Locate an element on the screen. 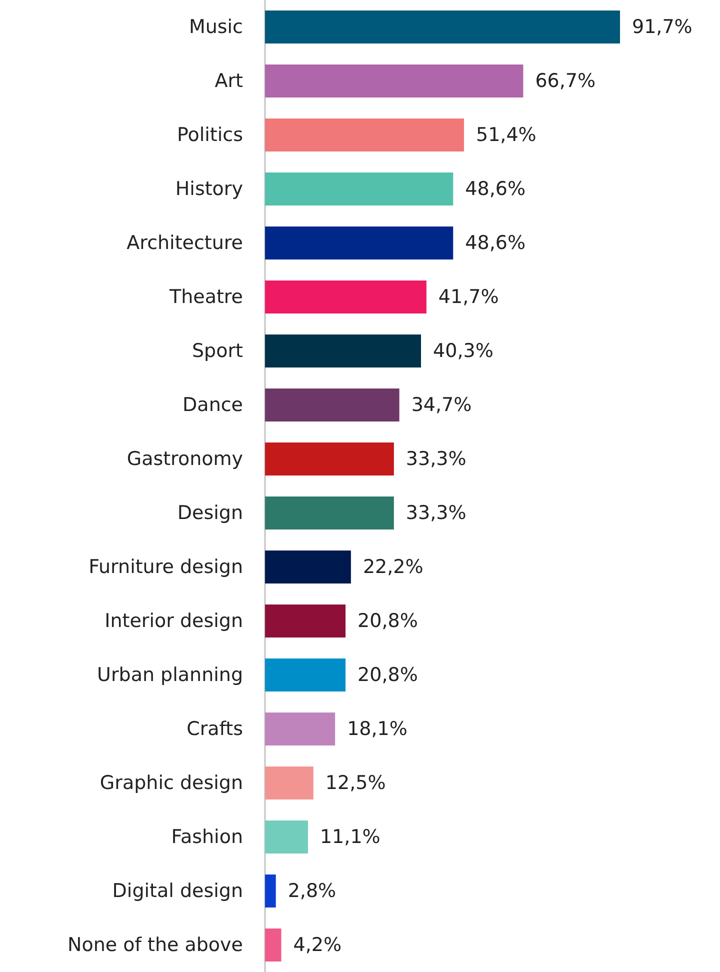 The height and width of the screenshot is (972, 720). y-tick-label: Art is located at coordinates (228, 81).